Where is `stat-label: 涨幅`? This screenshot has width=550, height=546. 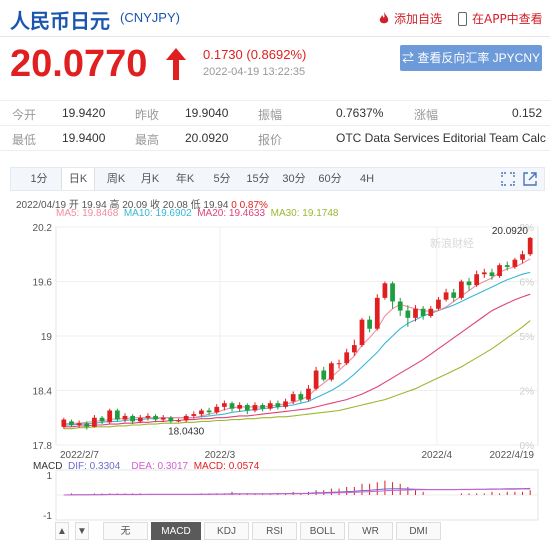 stat-label: 涨幅 is located at coordinates (426, 115).